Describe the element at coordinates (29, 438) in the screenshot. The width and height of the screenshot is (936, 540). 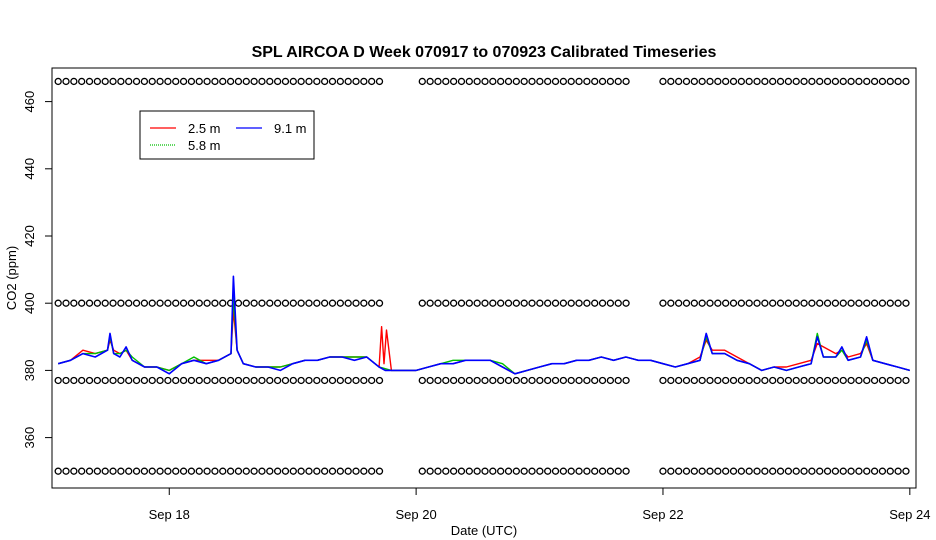
I see `y-tick-label: 360` at that location.